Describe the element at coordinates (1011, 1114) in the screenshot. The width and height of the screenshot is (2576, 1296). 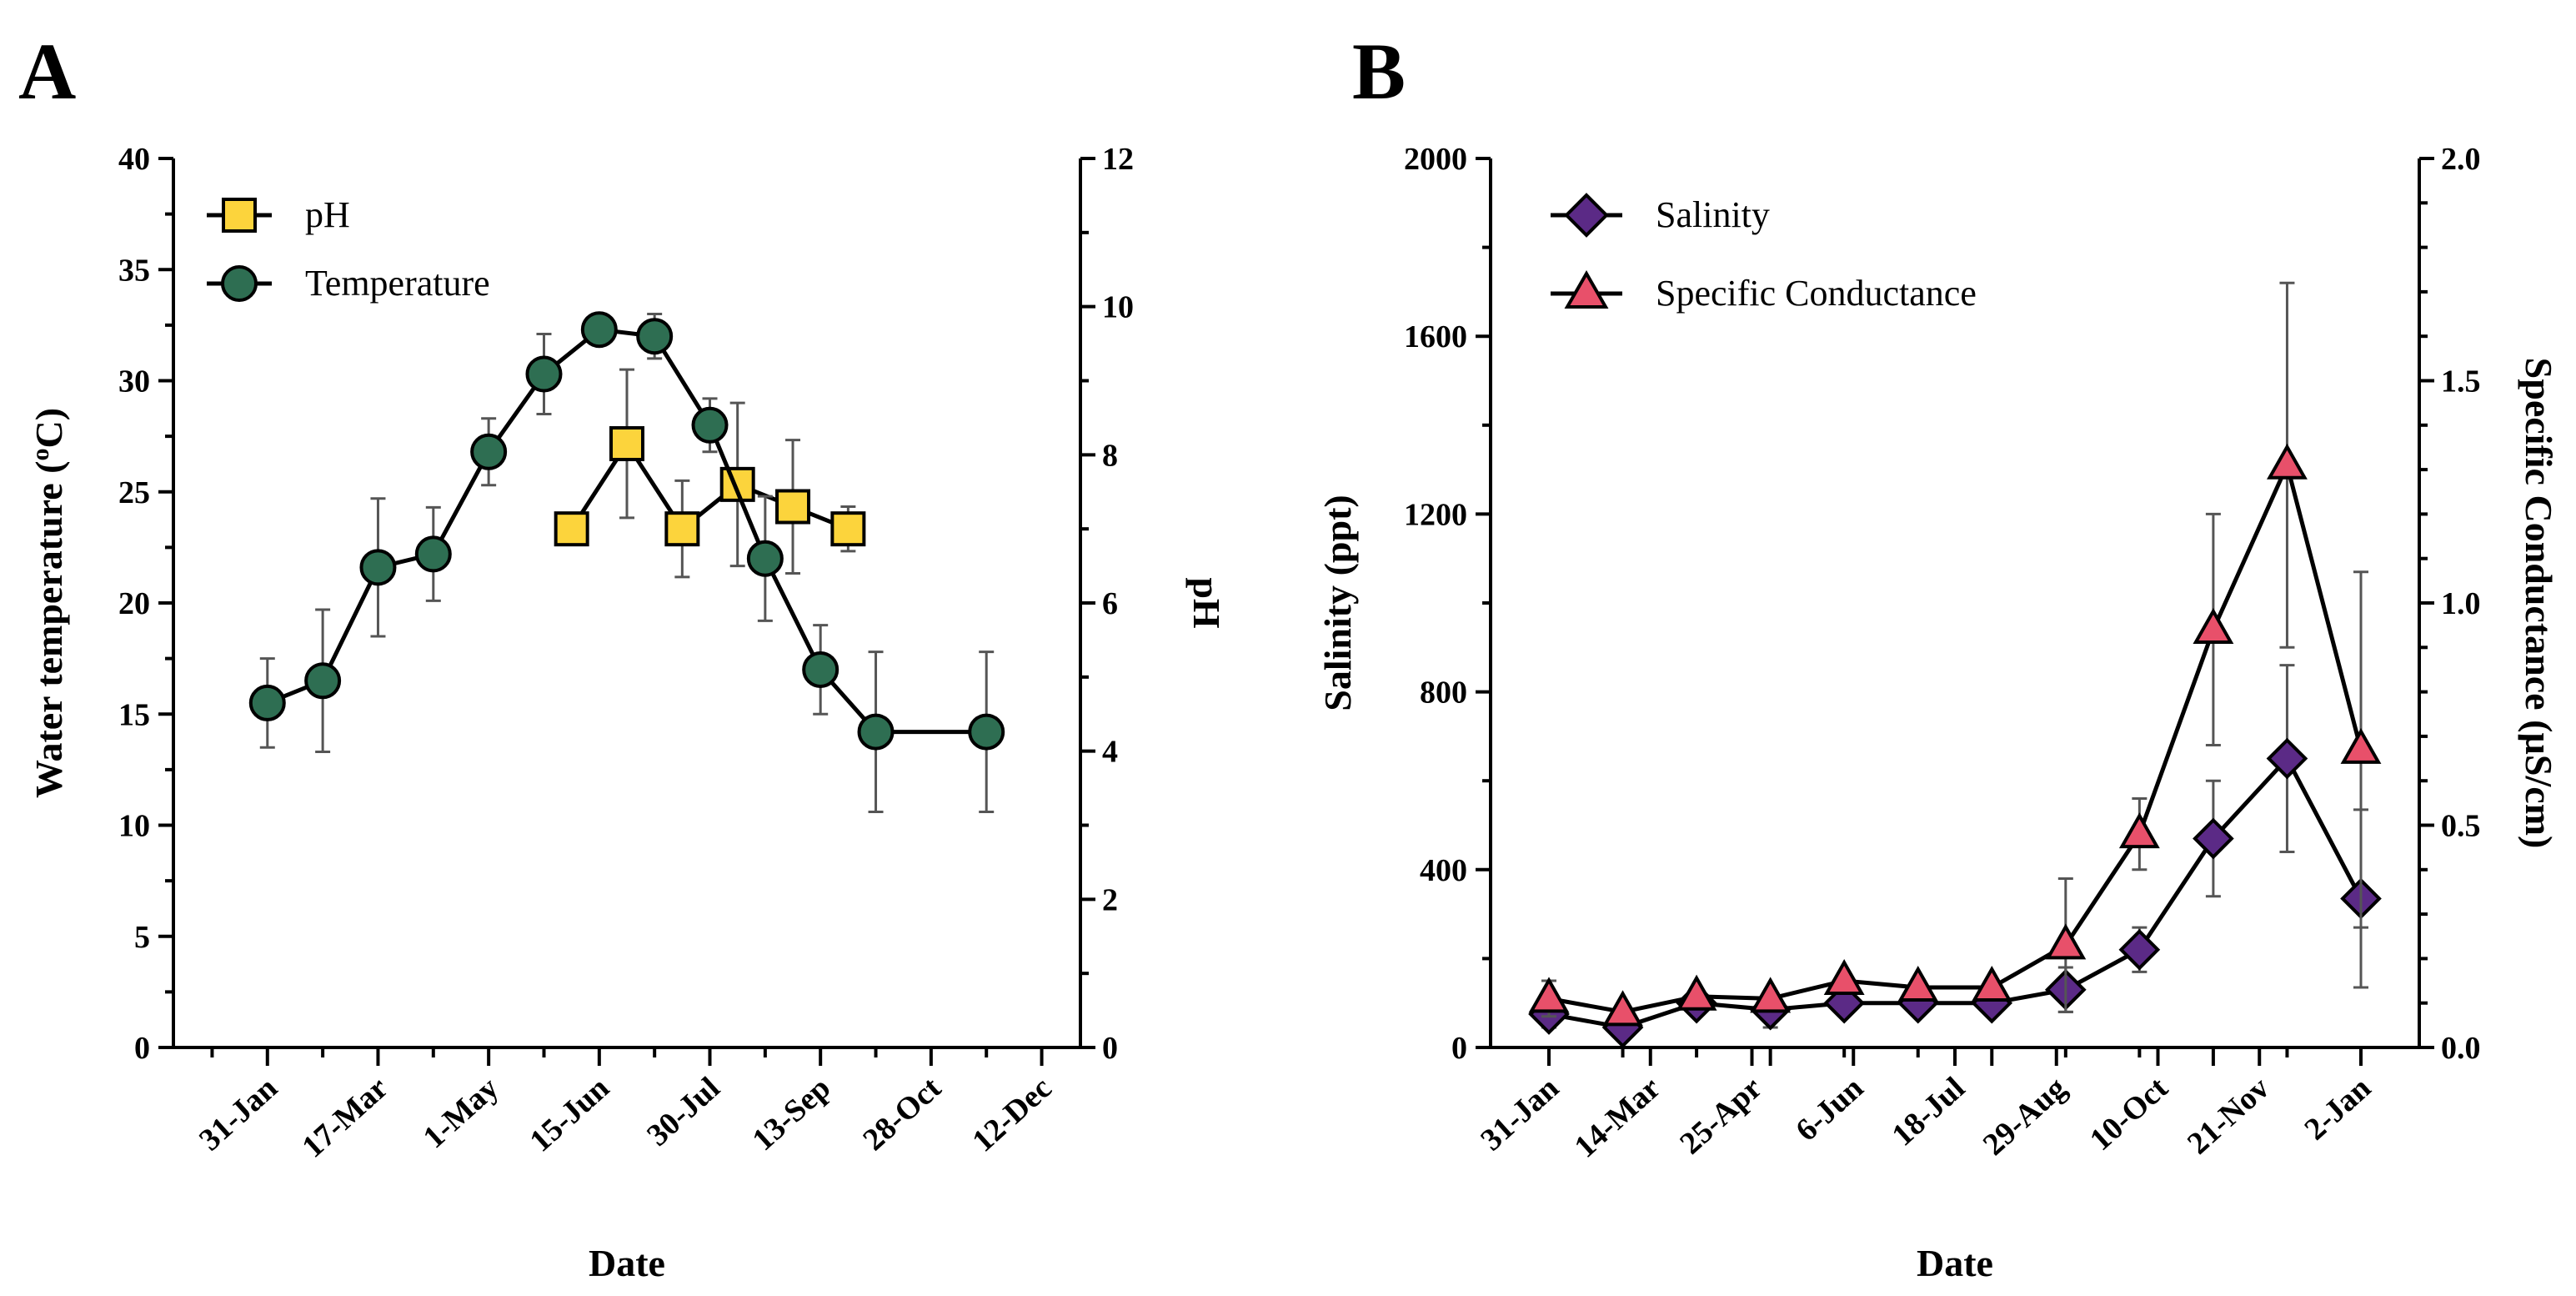
I see `x-tick-label: 12-Dec` at that location.